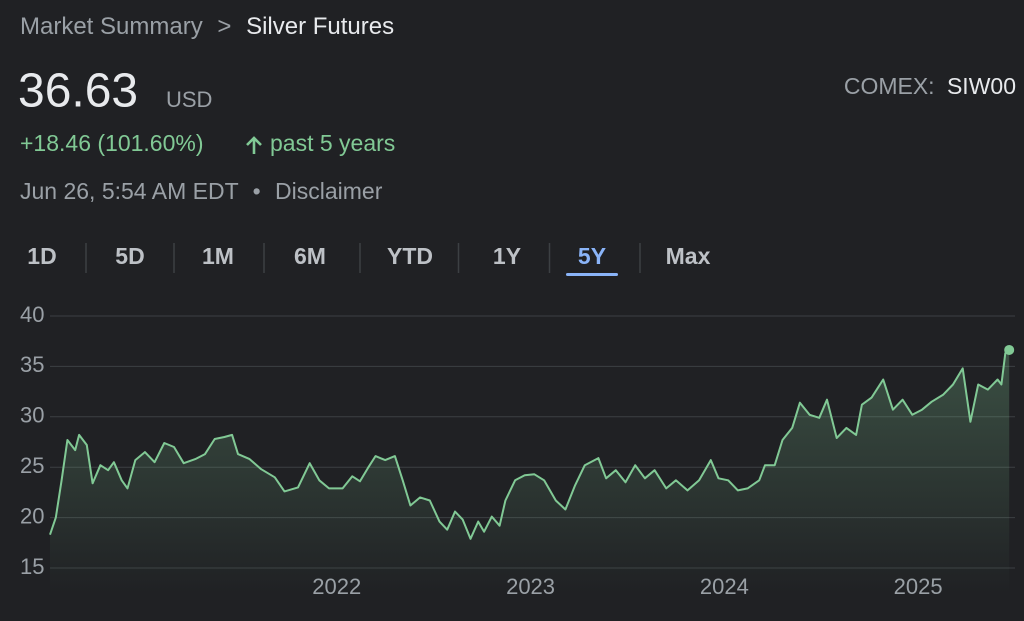 The height and width of the screenshot is (621, 1024). I want to click on breadcrumb: Market Summary > Silver Futures, so click(207, 26).